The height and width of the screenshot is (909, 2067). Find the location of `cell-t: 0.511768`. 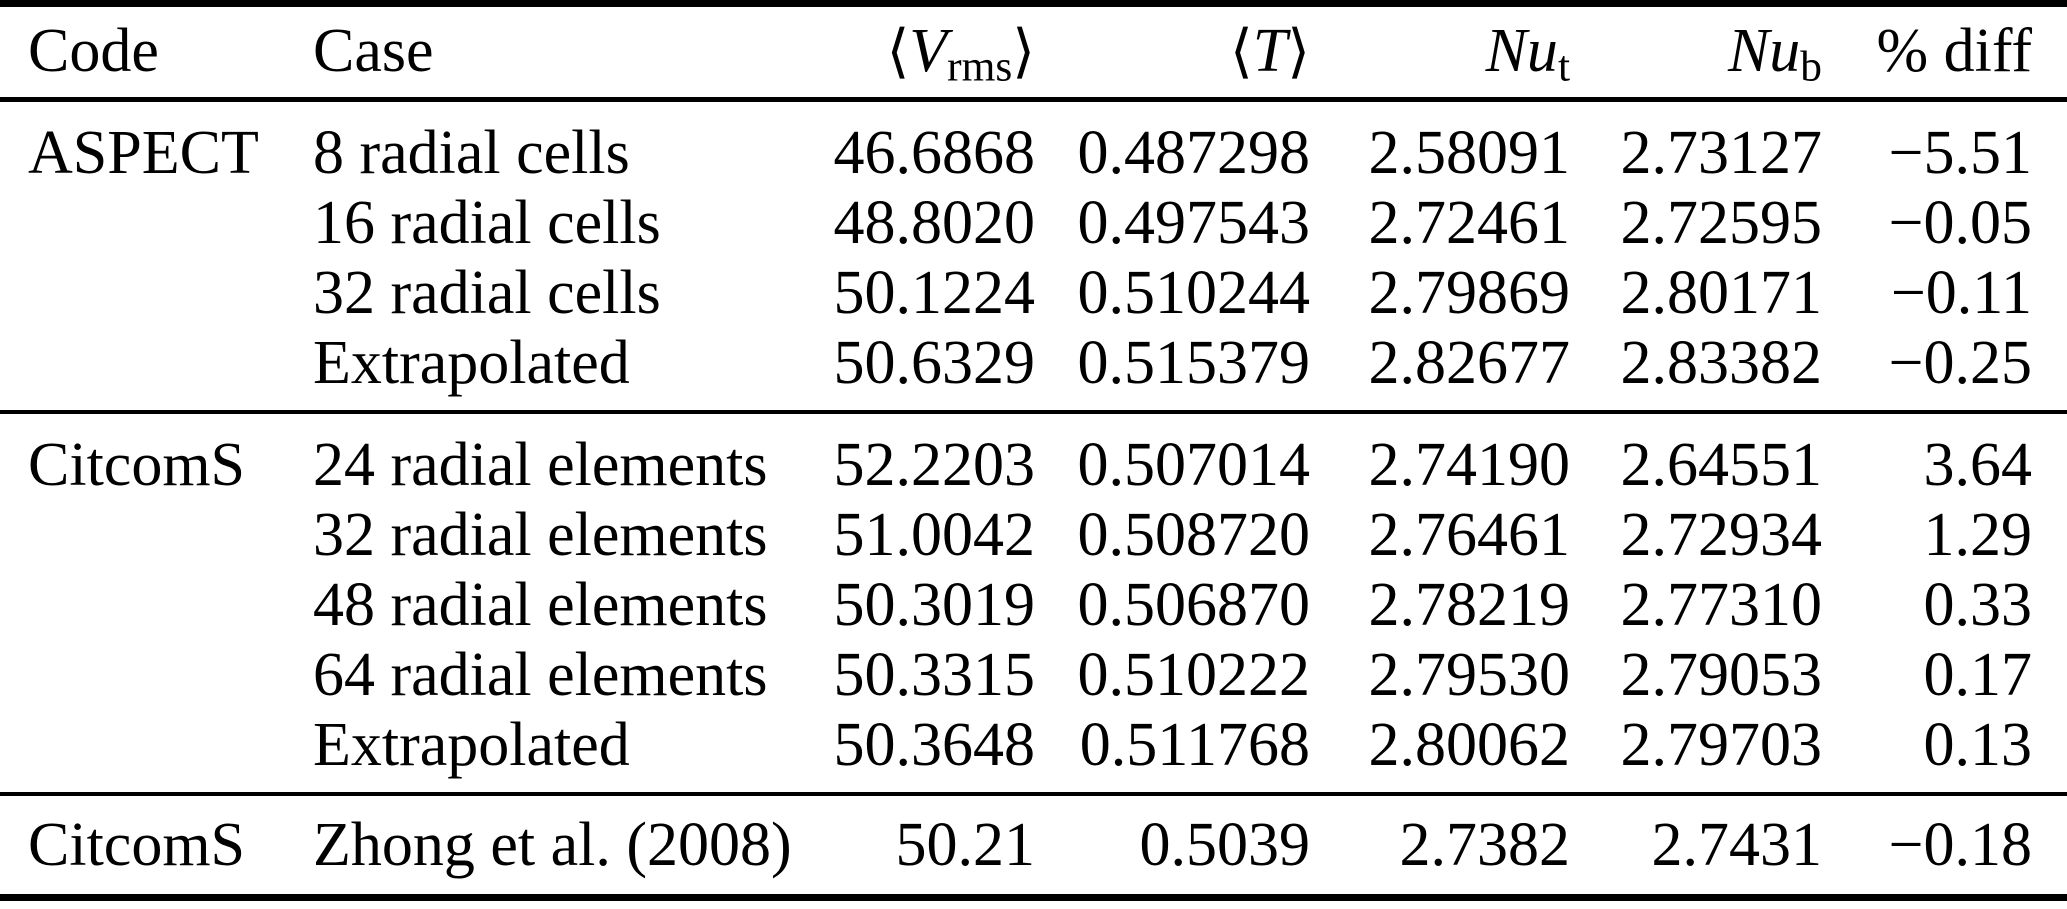

cell-t: 0.511768 is located at coordinates (1194, 745).